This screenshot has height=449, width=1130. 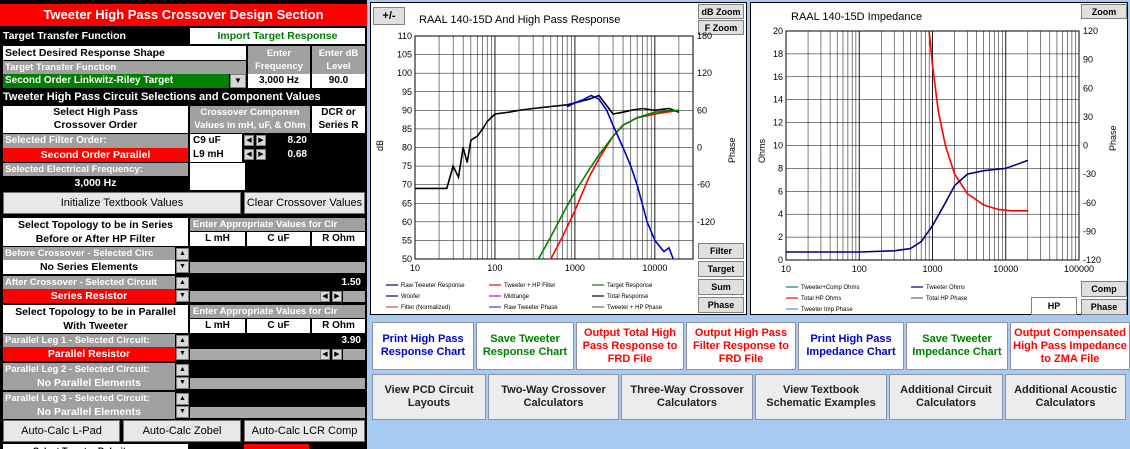 I want to click on autocalc-zobel-button: Auto-Calc Zobel, so click(x=182, y=431).